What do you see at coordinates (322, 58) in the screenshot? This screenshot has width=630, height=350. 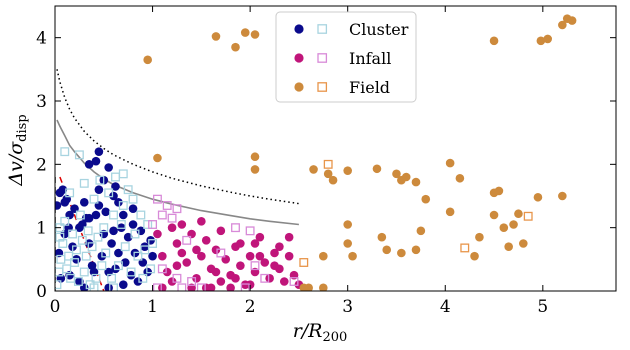 I see `legend-infall-square` at bounding box center [322, 58].